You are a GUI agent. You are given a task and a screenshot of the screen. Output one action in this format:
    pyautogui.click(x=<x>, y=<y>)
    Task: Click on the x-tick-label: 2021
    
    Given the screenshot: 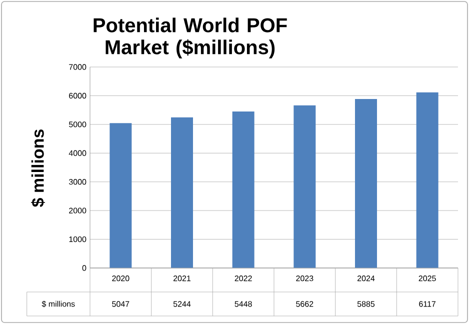 What is the action you would take?
    pyautogui.click(x=182, y=279)
    